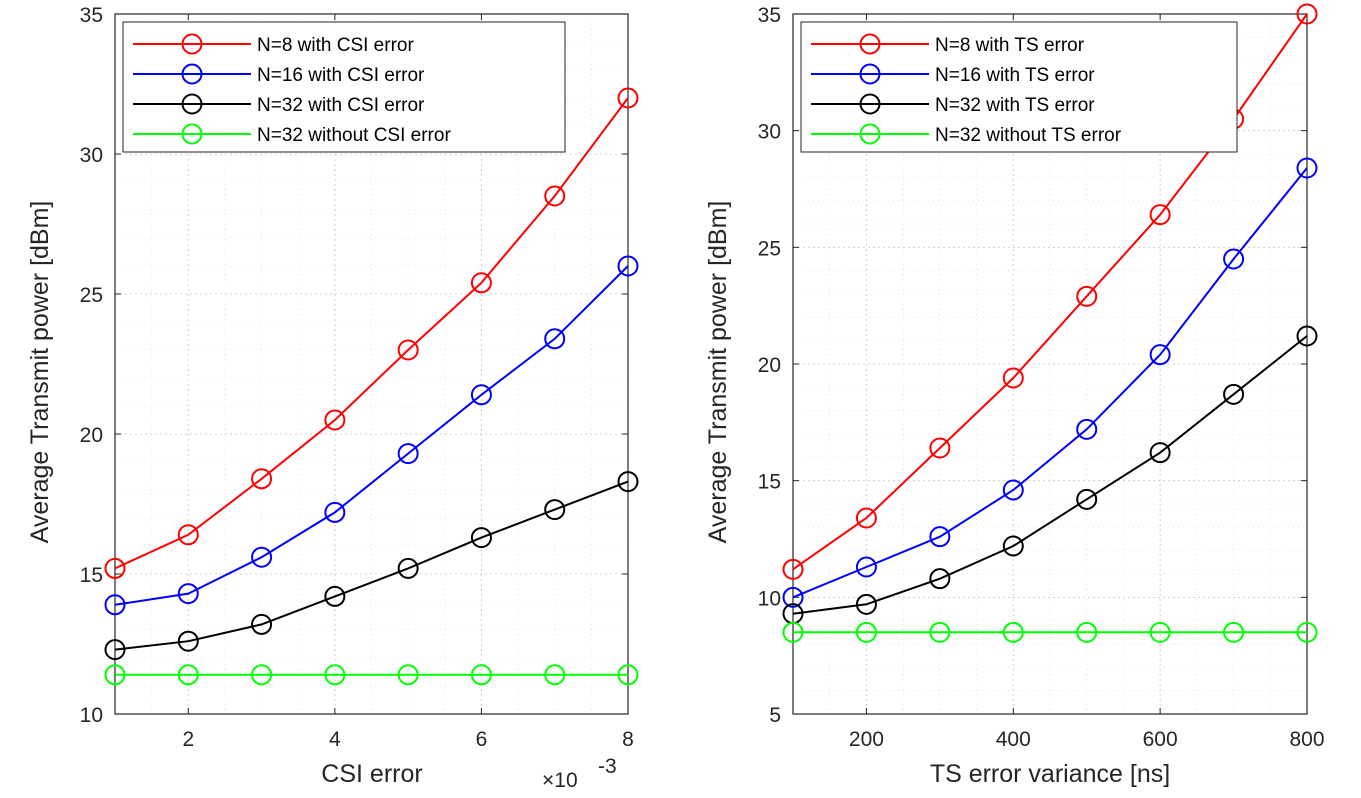 This screenshot has width=1361, height=798. Describe the element at coordinates (1010, 45) in the screenshot. I see `right-legend-label-0: N=8 with TS error` at that location.